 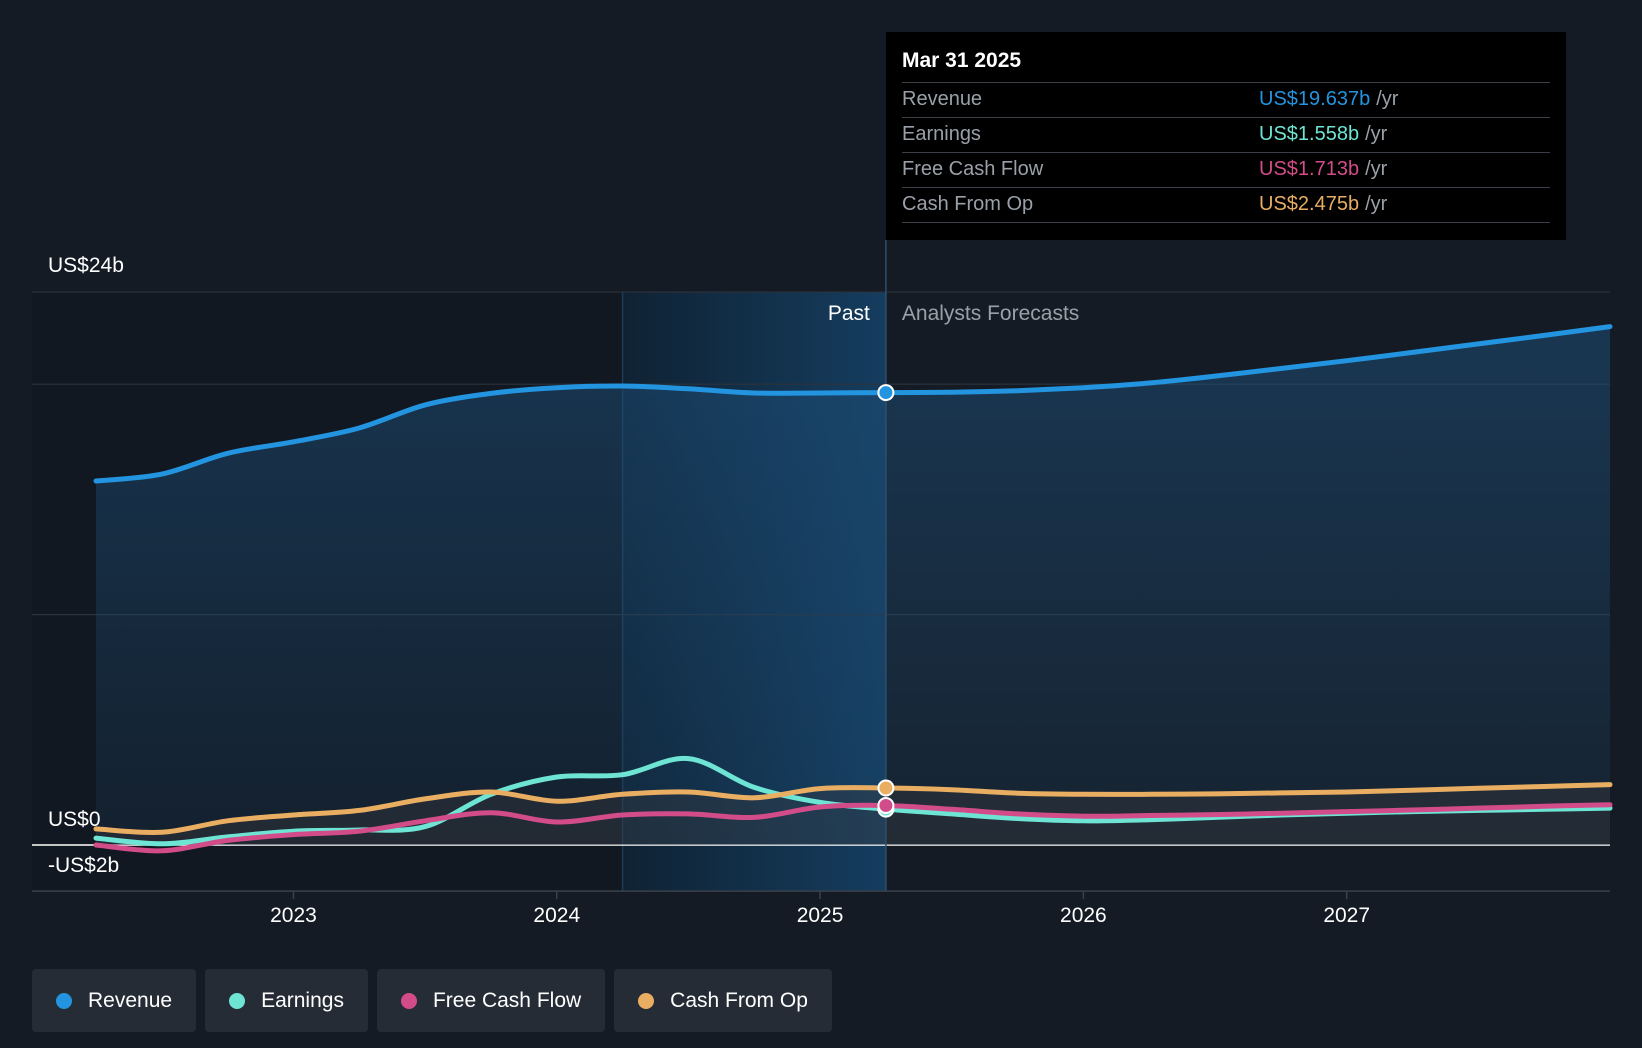 I want to click on legend-item-free-cash-flow: Free Cash Flow, so click(x=491, y=1000).